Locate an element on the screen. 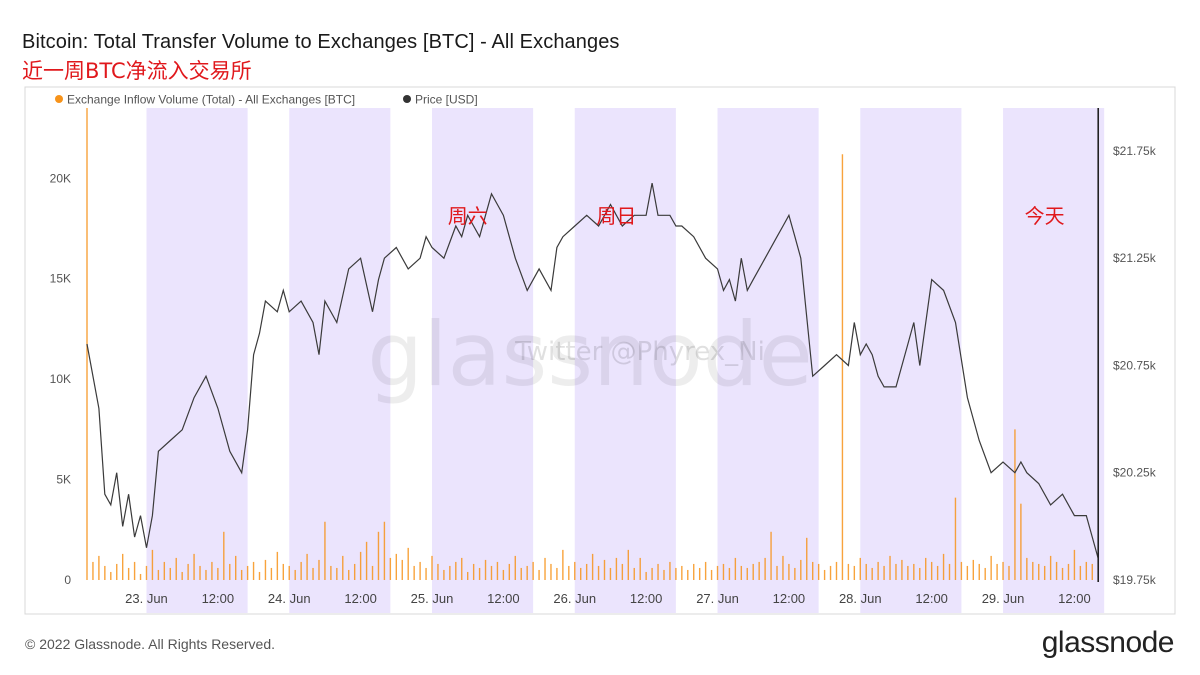 Image resolution: width=1200 pixels, height=675 pixels. y-left-tick-label: 10K is located at coordinates (60, 379).